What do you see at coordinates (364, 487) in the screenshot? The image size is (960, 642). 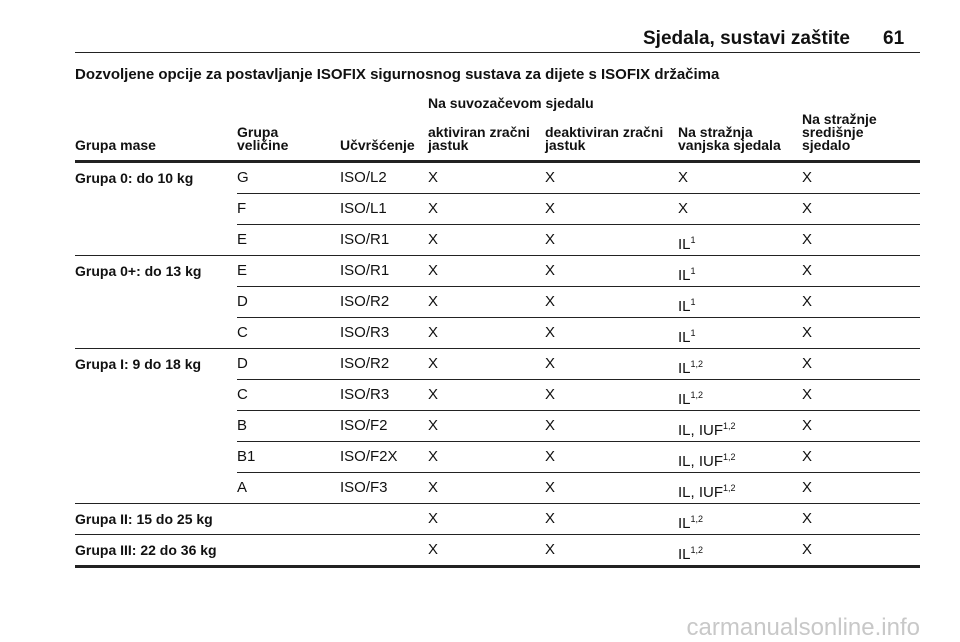 I see `table-cell: ISO/F3` at bounding box center [364, 487].